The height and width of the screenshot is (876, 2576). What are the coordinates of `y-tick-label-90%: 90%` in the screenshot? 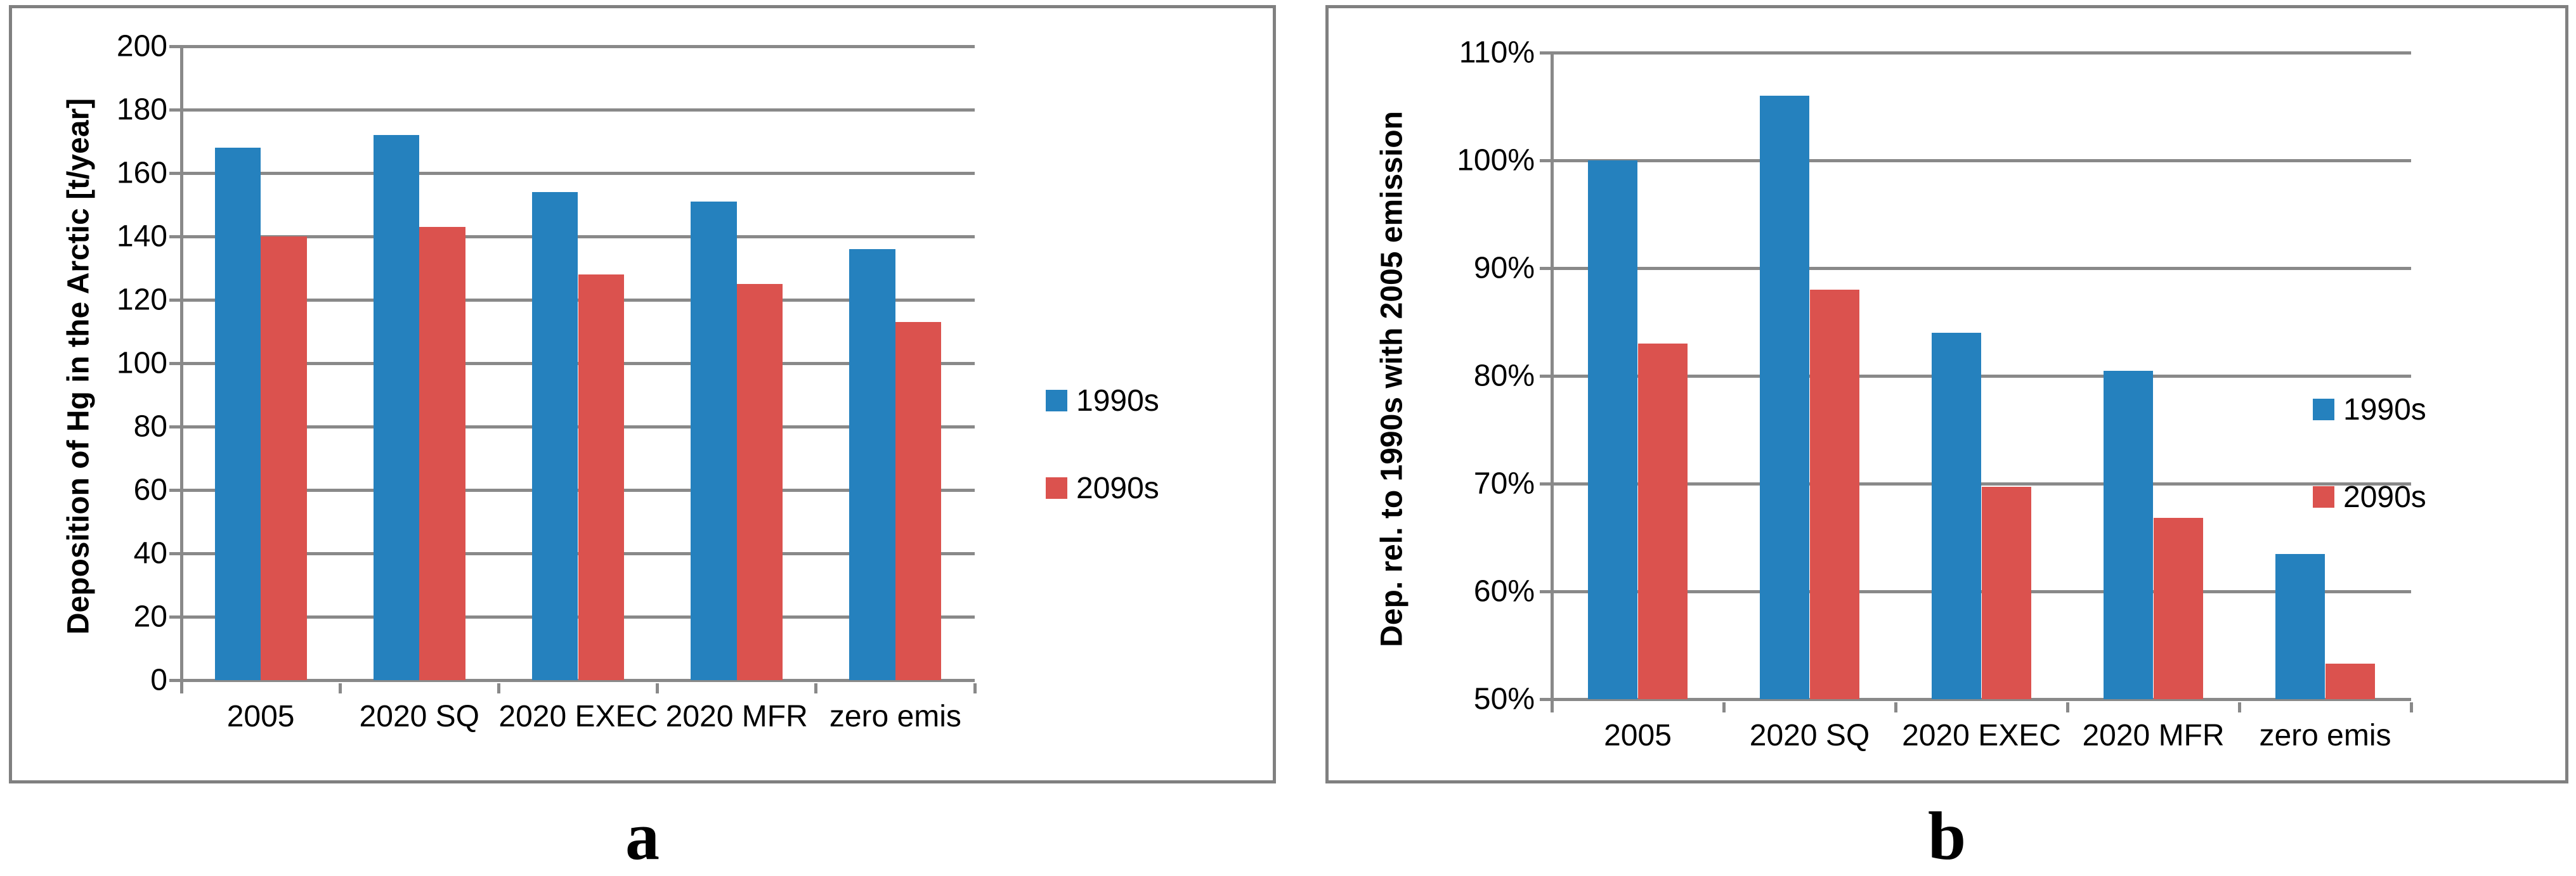 It's located at (1504, 268).